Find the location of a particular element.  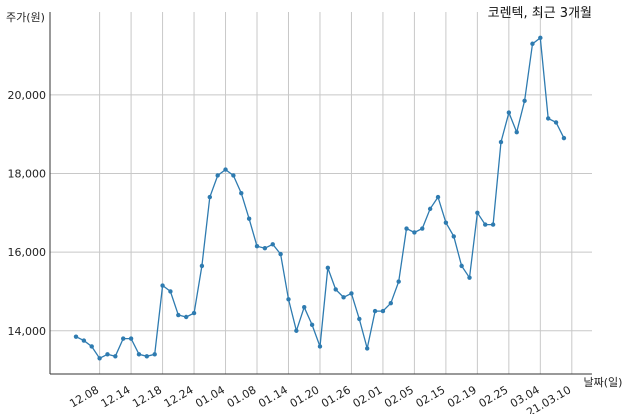

x-tick-label: 01.26 is located at coordinates (336, 396).